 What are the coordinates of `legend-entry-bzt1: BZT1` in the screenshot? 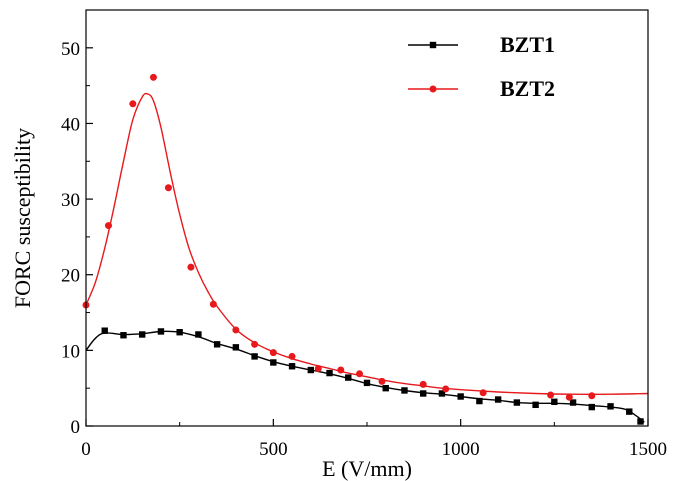 It's located at (481, 44).